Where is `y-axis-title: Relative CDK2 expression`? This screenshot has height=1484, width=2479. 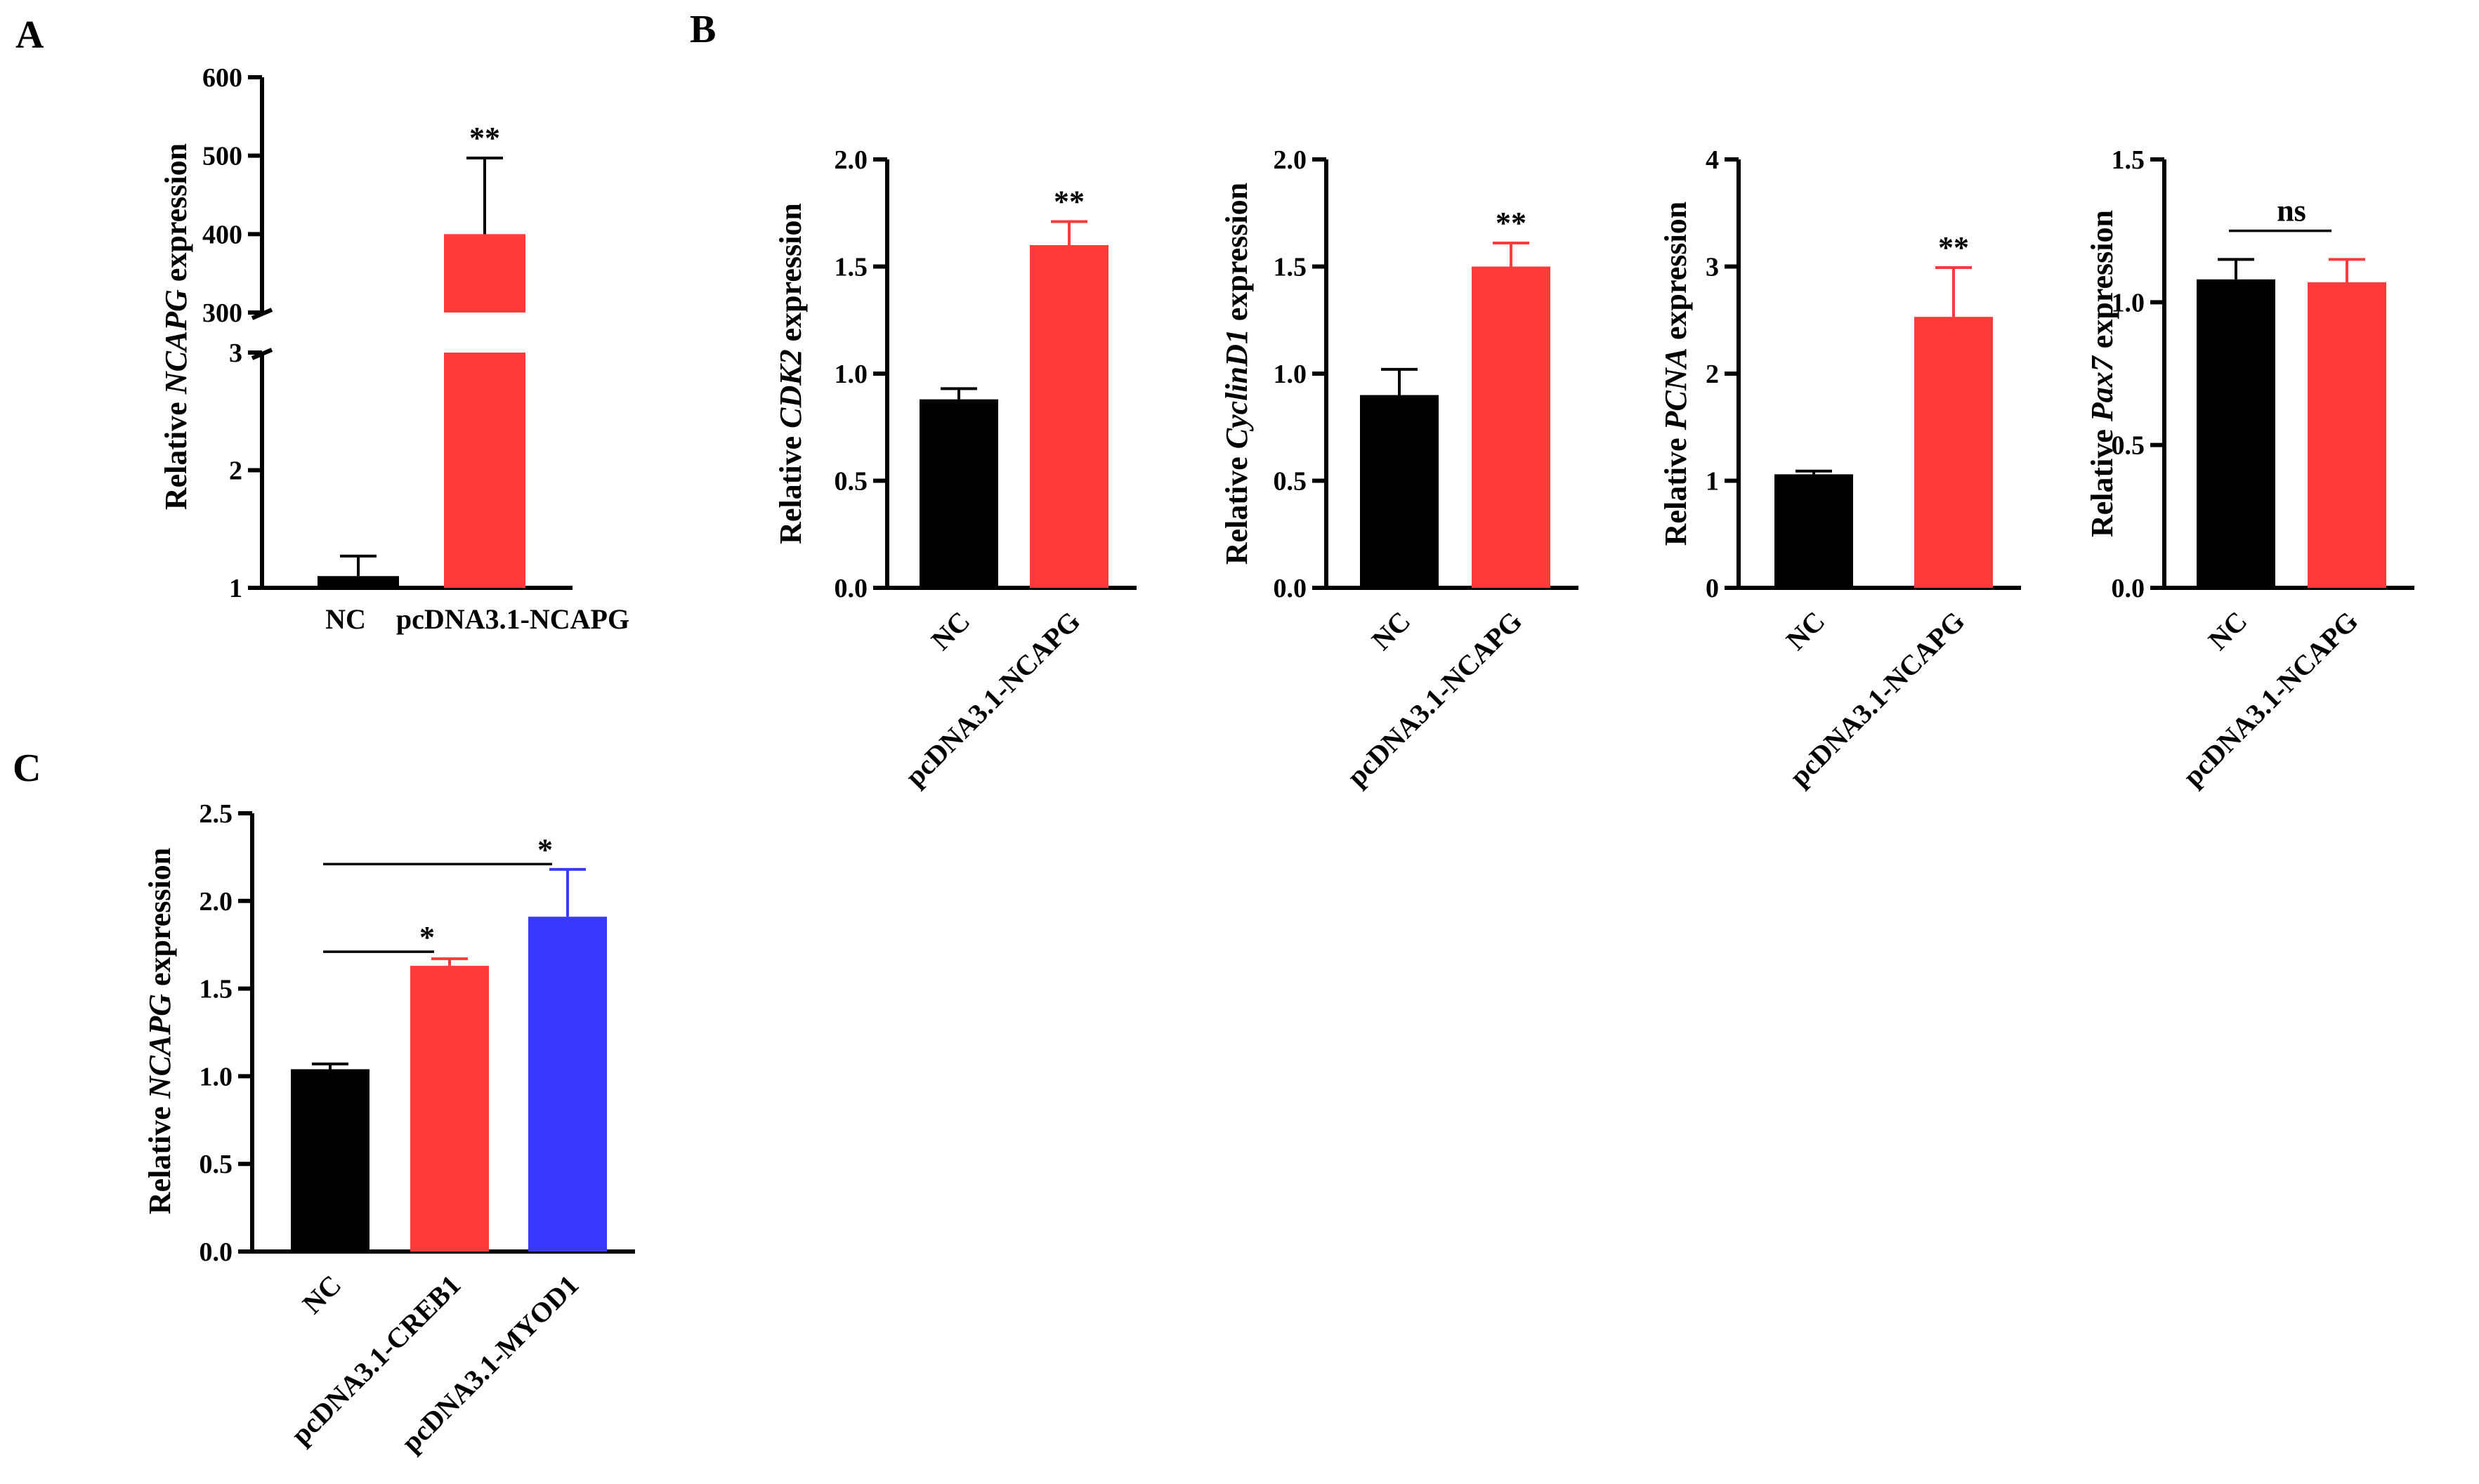
y-axis-title: Relative CDK2 expression is located at coordinates (790, 374).